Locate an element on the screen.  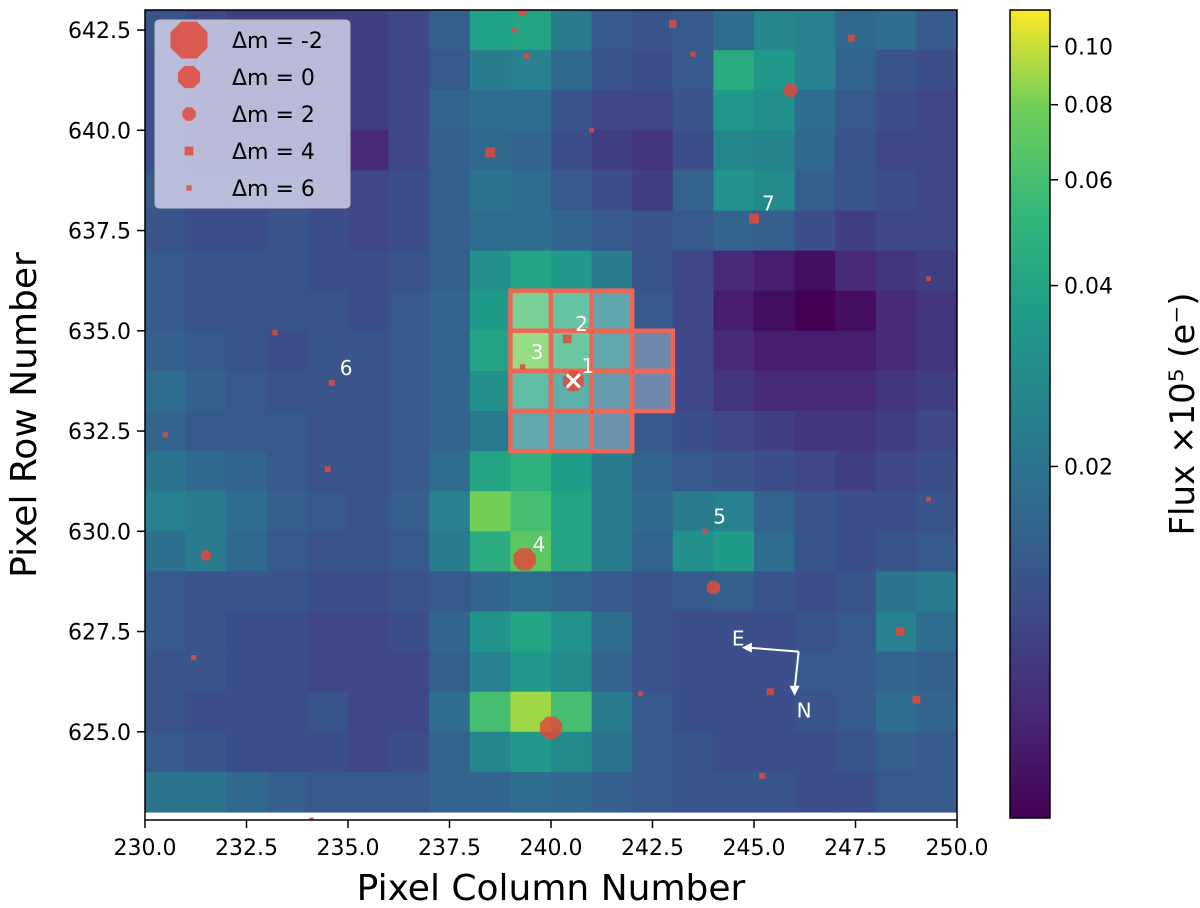
colorbar-tick-label: 0.06 is located at coordinates (1088, 181).